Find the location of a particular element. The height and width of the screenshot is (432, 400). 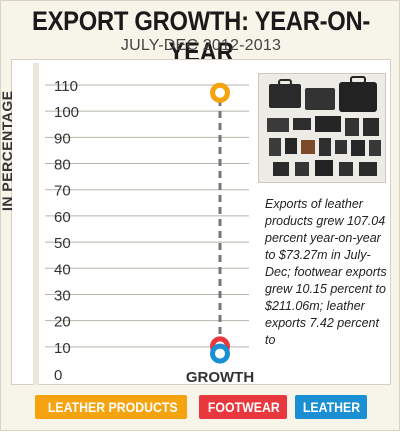

data-point-leather is located at coordinates (220, 353).